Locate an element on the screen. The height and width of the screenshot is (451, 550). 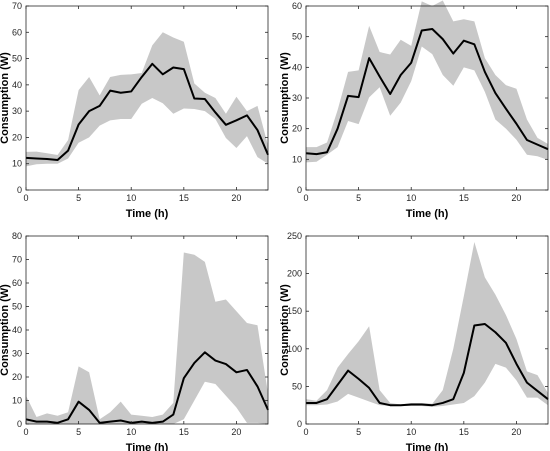
mean-line-bottom-right is located at coordinates (427, 364).